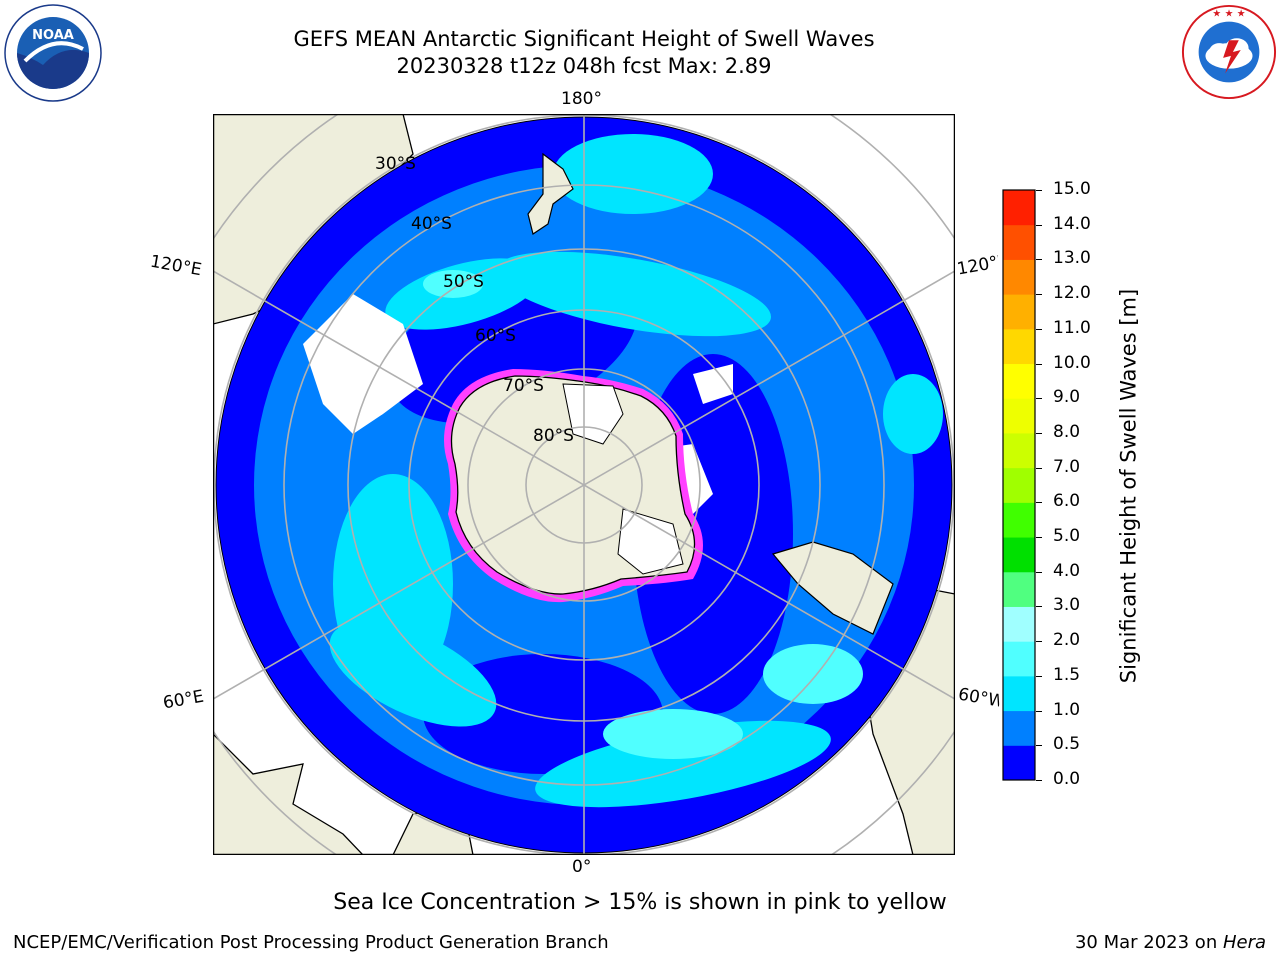  Describe the element at coordinates (1067, 744) in the screenshot. I see `colorbar-tick-label: 0.5` at that location.